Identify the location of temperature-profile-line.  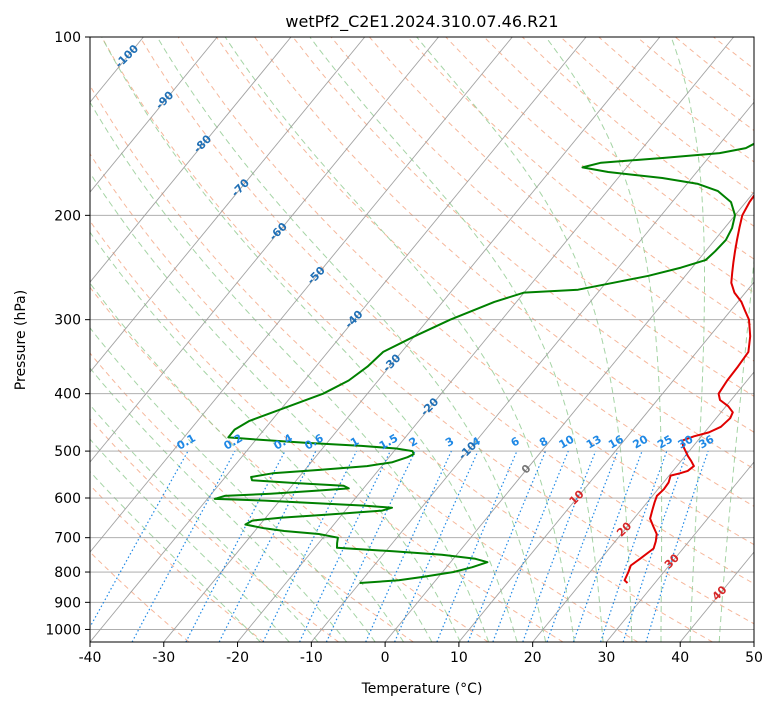
(688, 389).